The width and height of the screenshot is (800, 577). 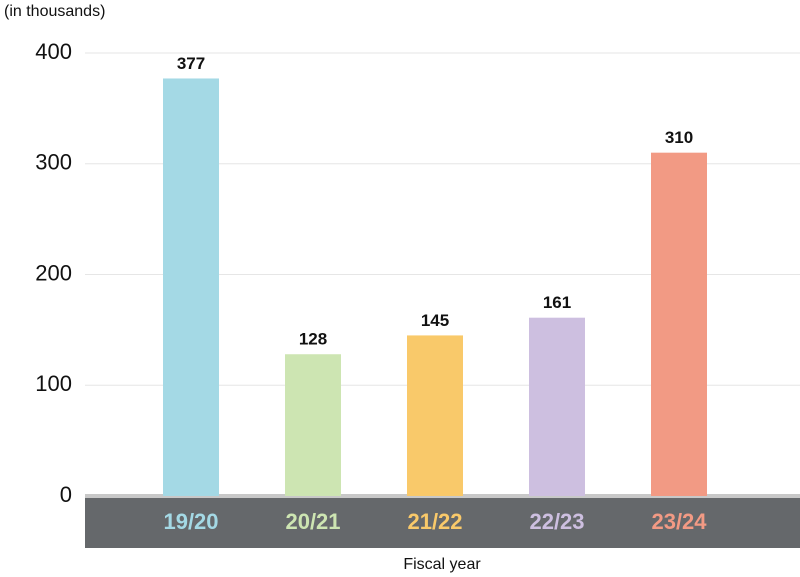 I want to click on data-label: 310, so click(x=679, y=137).